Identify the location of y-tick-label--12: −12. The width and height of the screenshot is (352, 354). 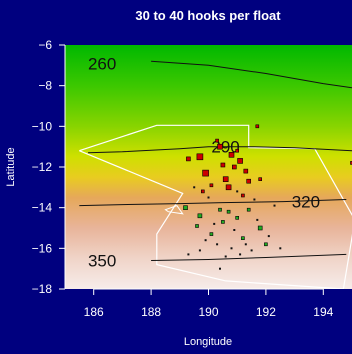
(42, 167).